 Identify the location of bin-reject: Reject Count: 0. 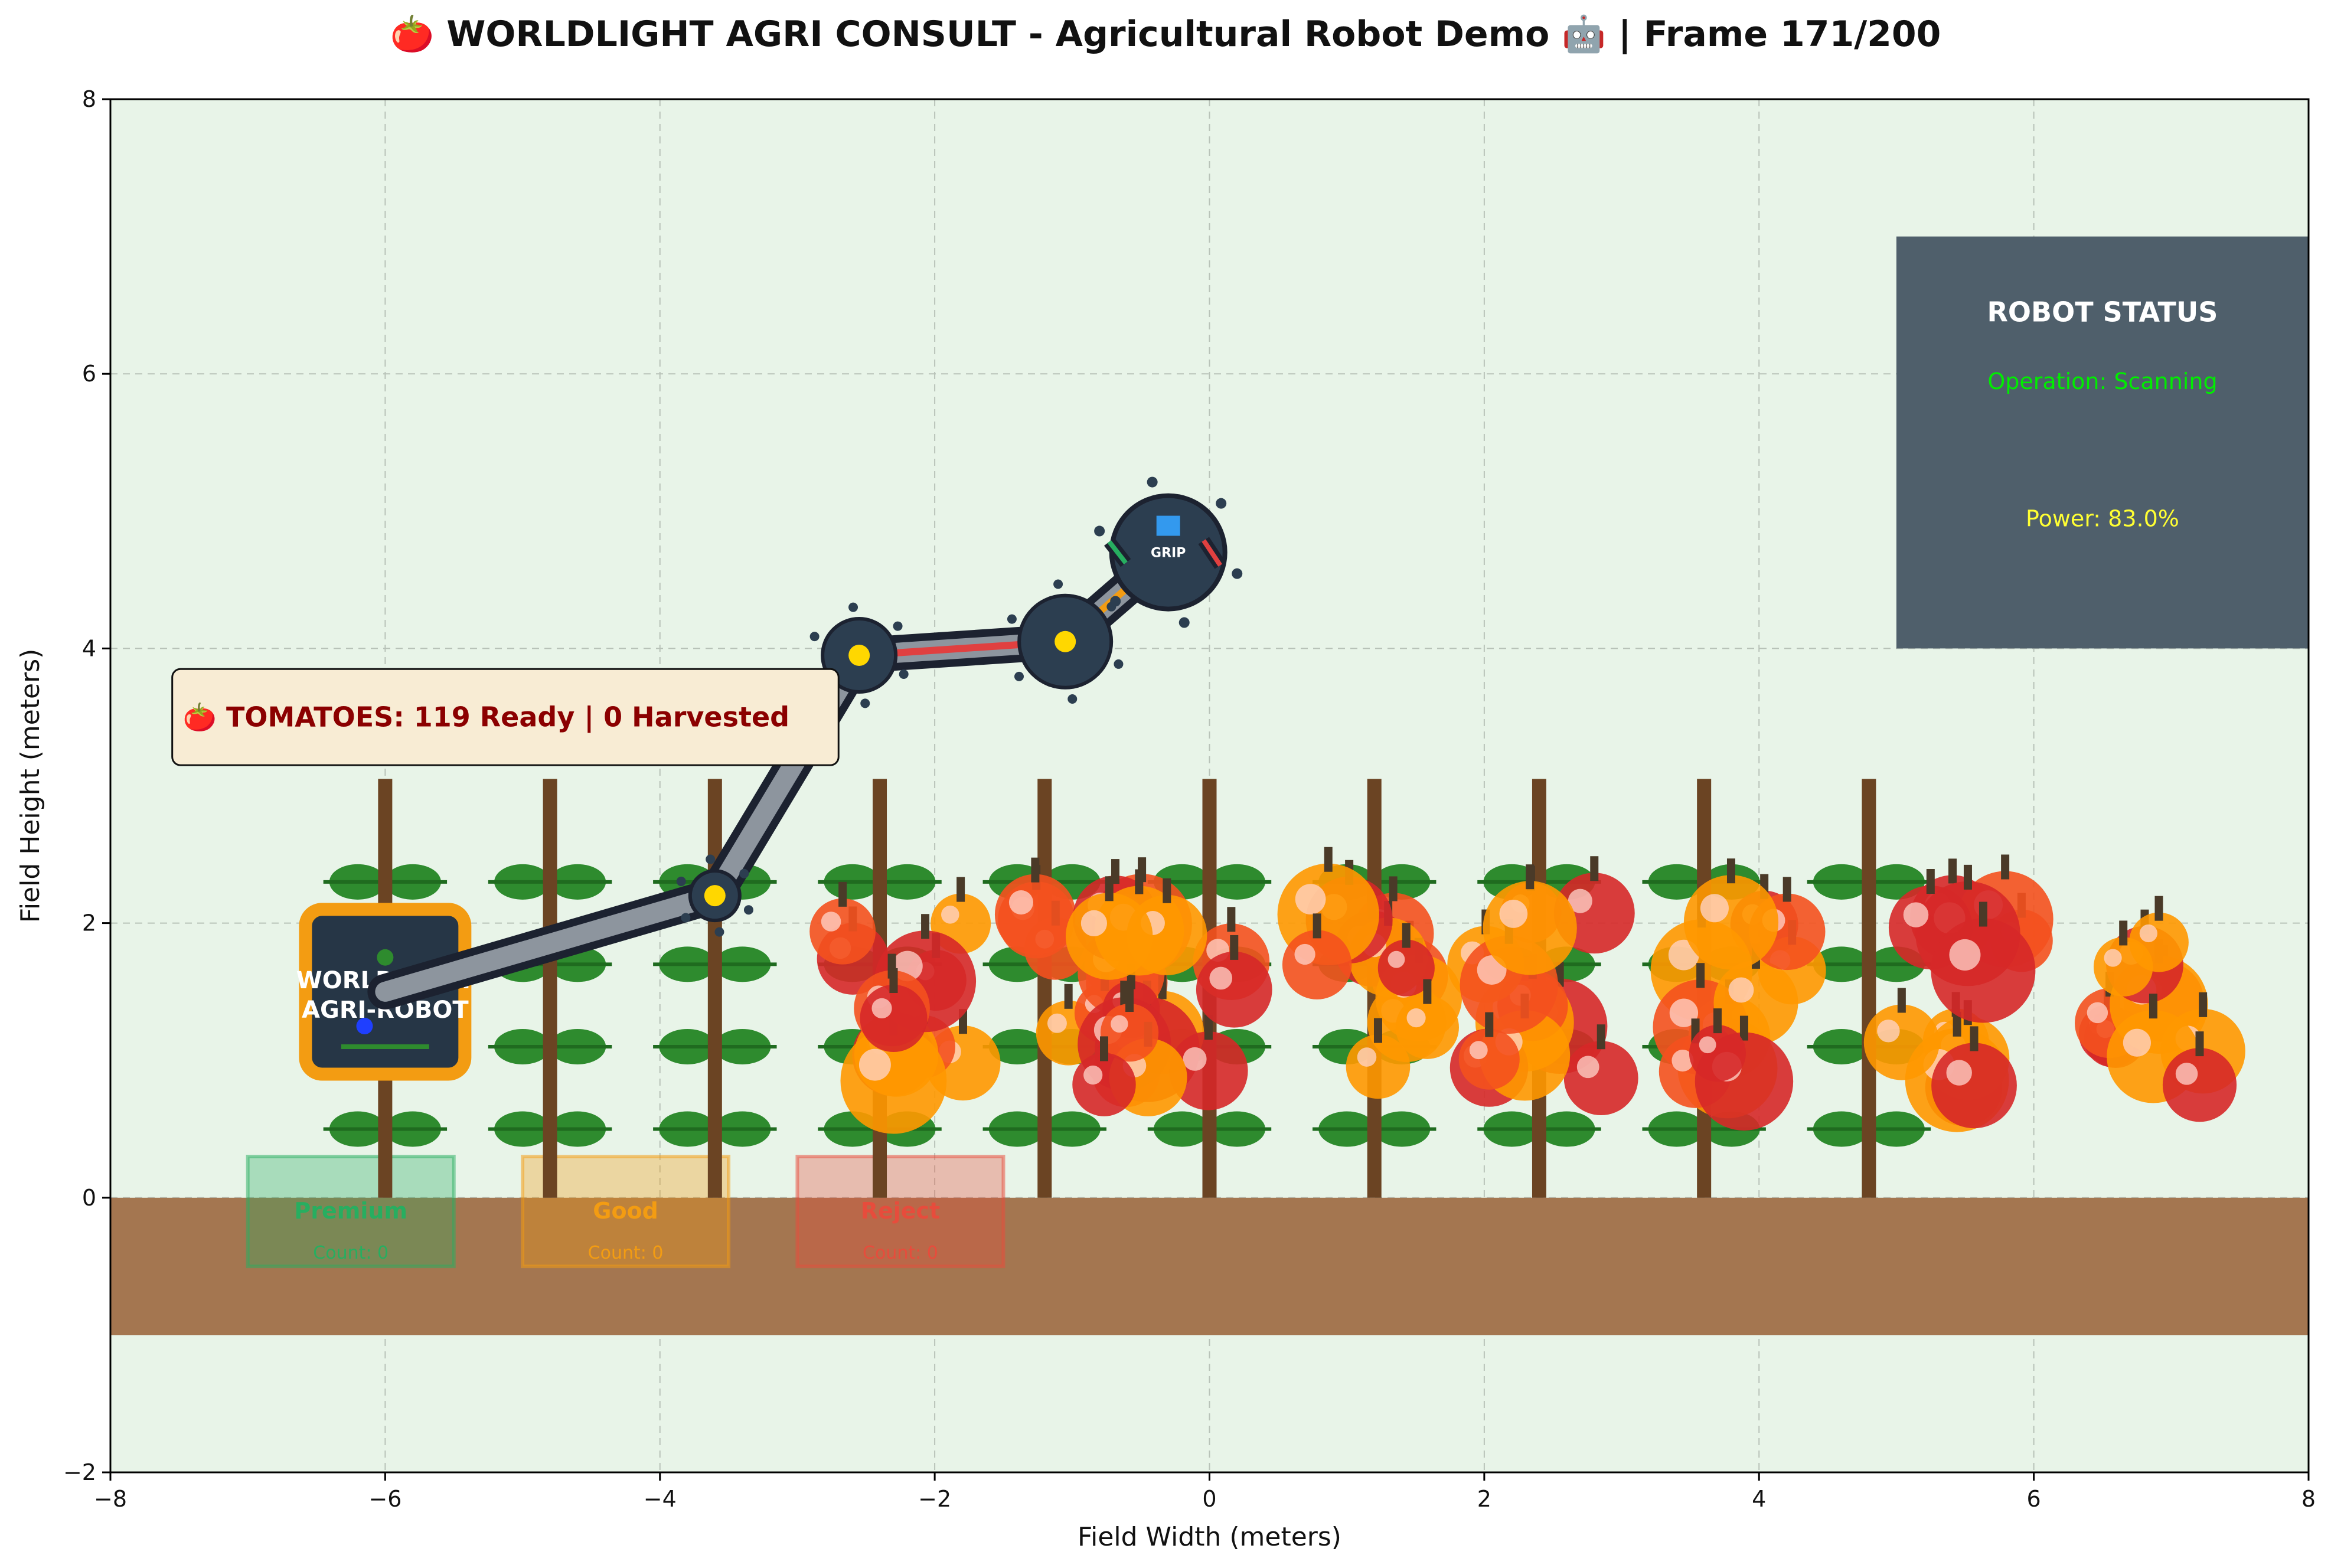
(900, 1212).